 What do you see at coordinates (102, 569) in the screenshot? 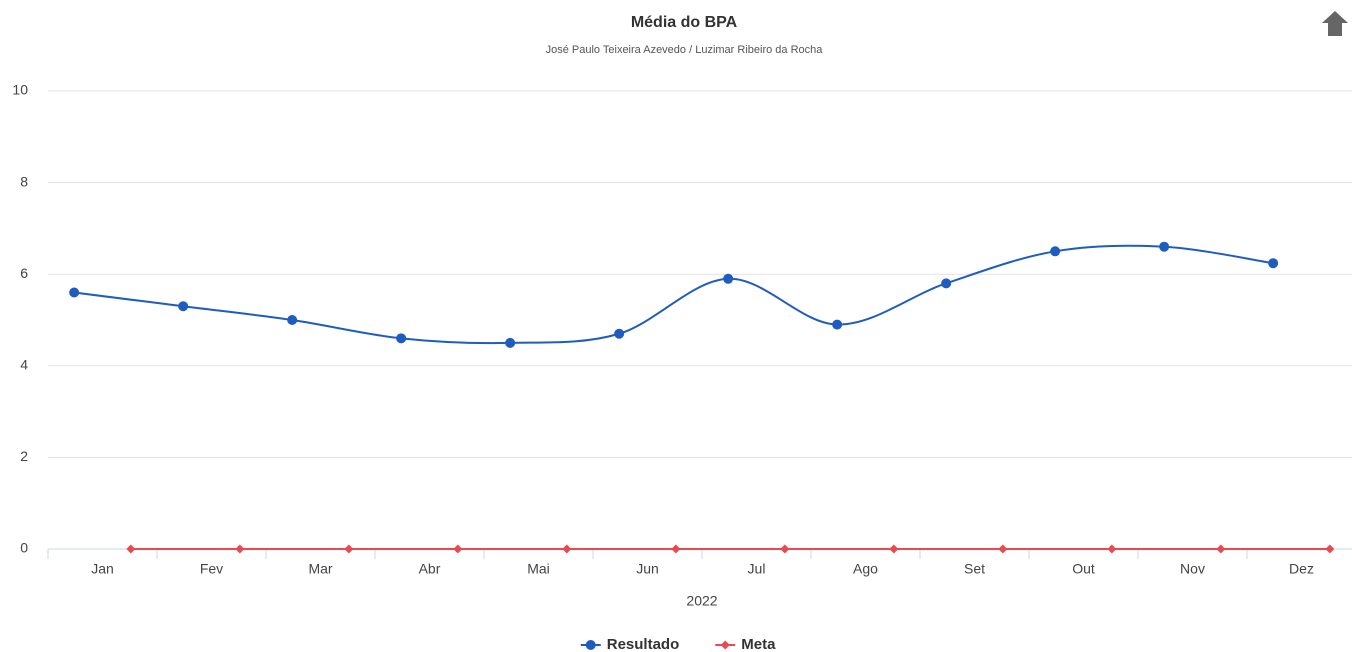
I see `x-tick-label: Jan` at bounding box center [102, 569].